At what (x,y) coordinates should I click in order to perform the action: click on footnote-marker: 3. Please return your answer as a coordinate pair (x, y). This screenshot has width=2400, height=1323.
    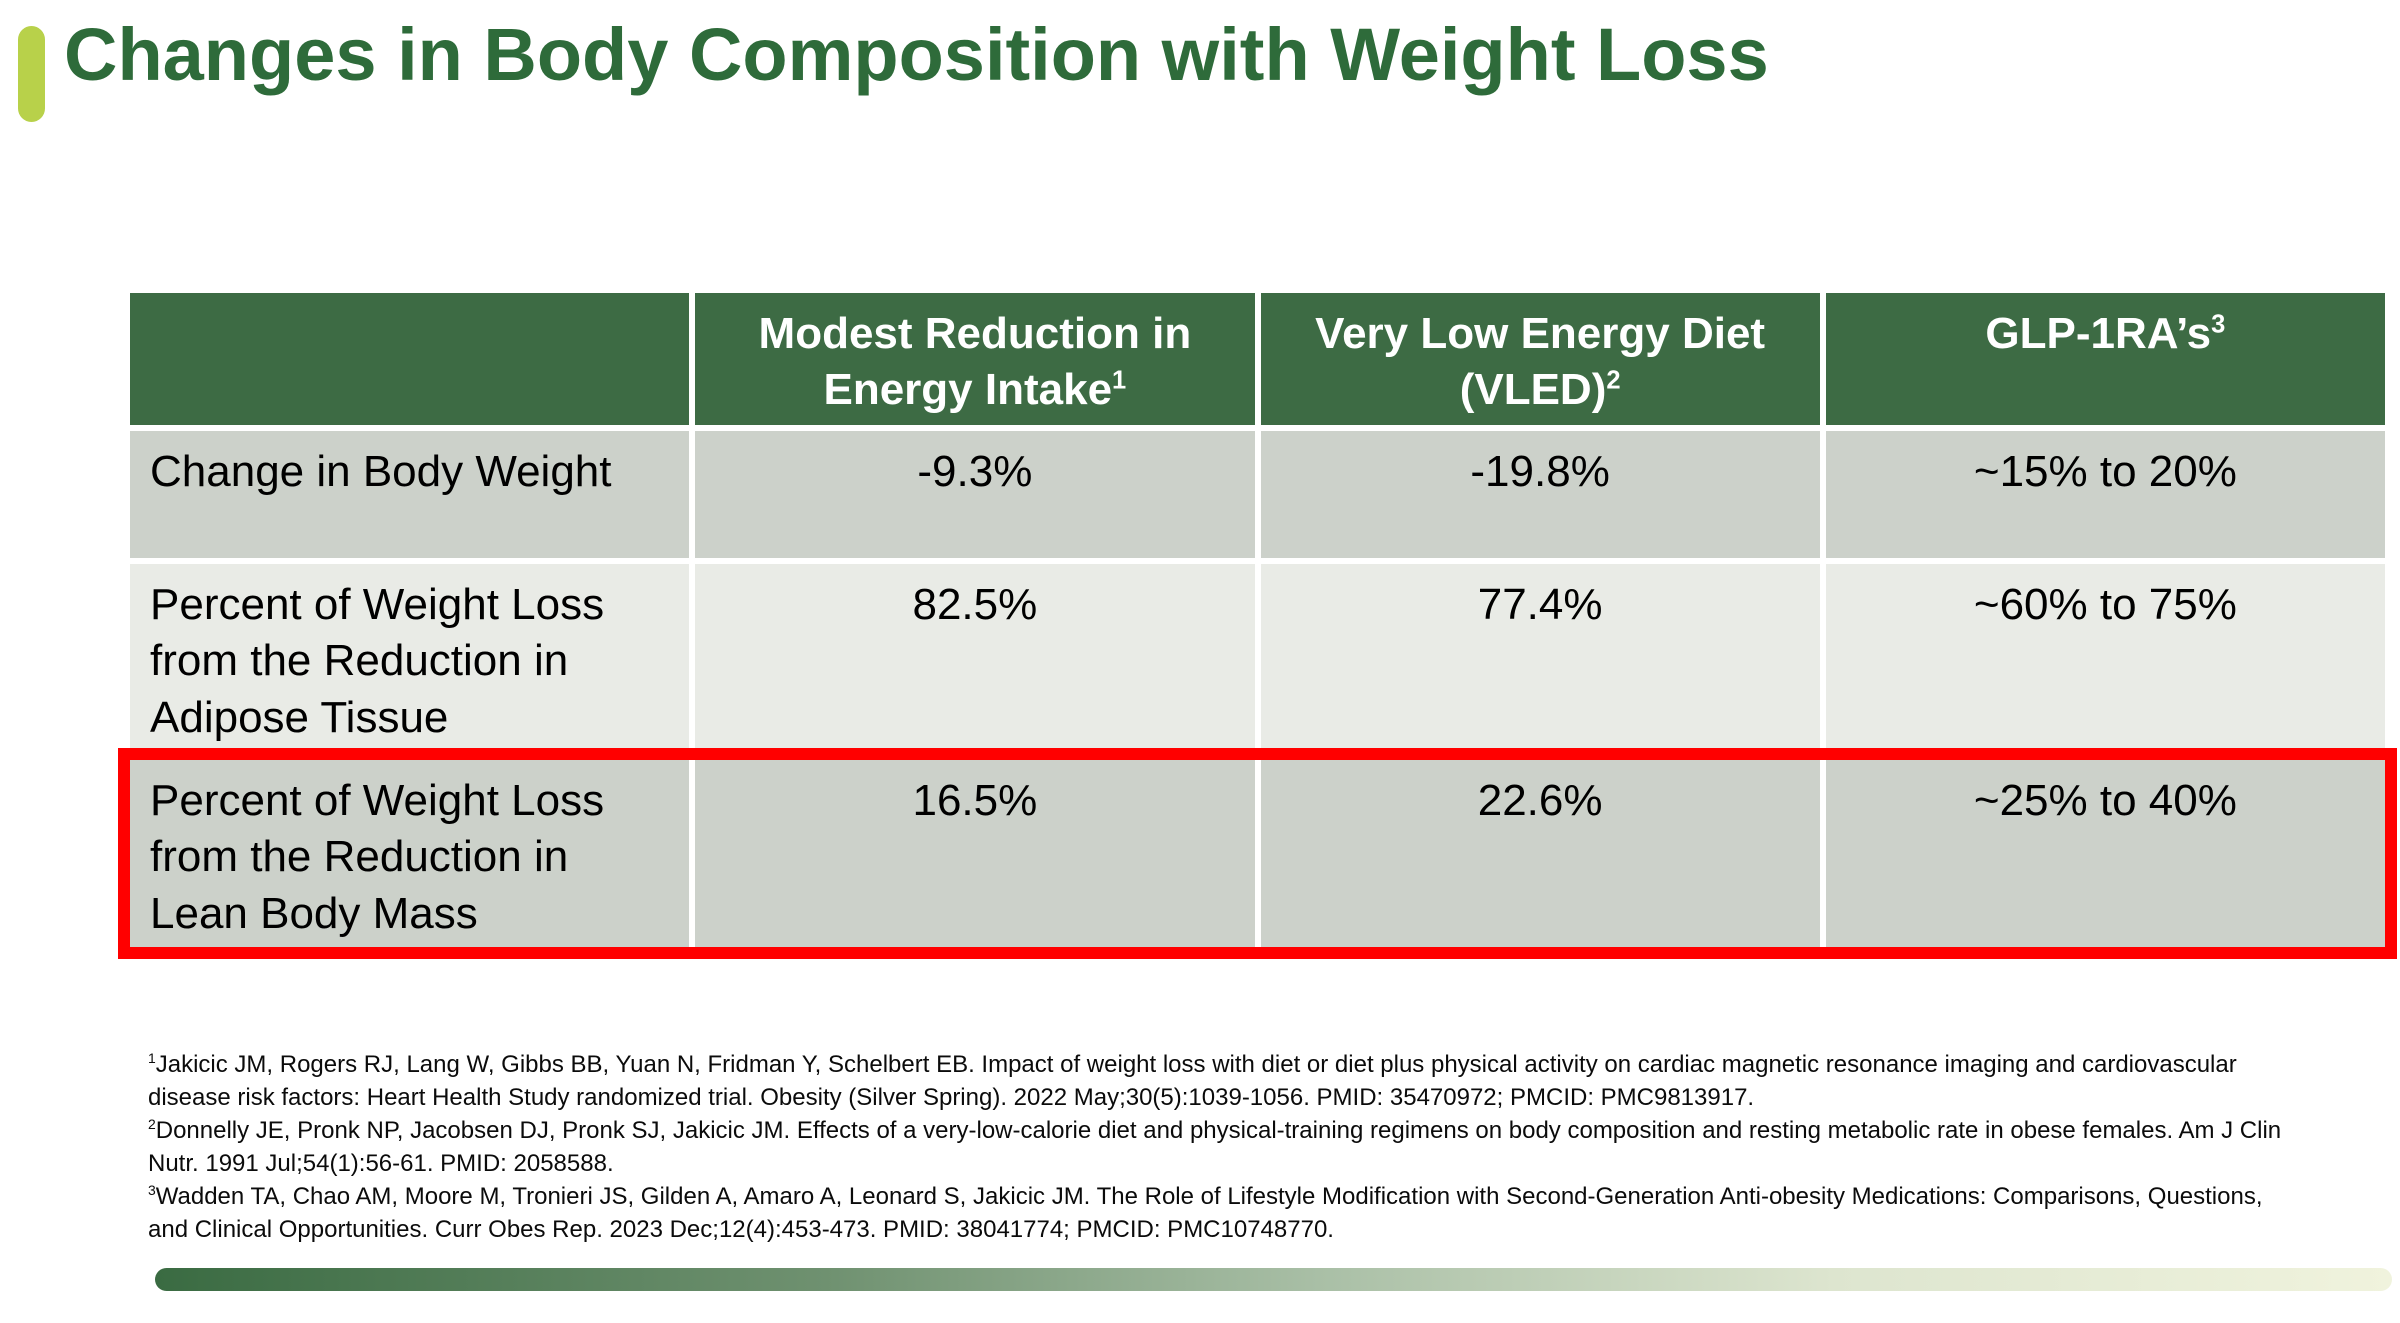
    Looking at the image, I should click on (152, 1190).